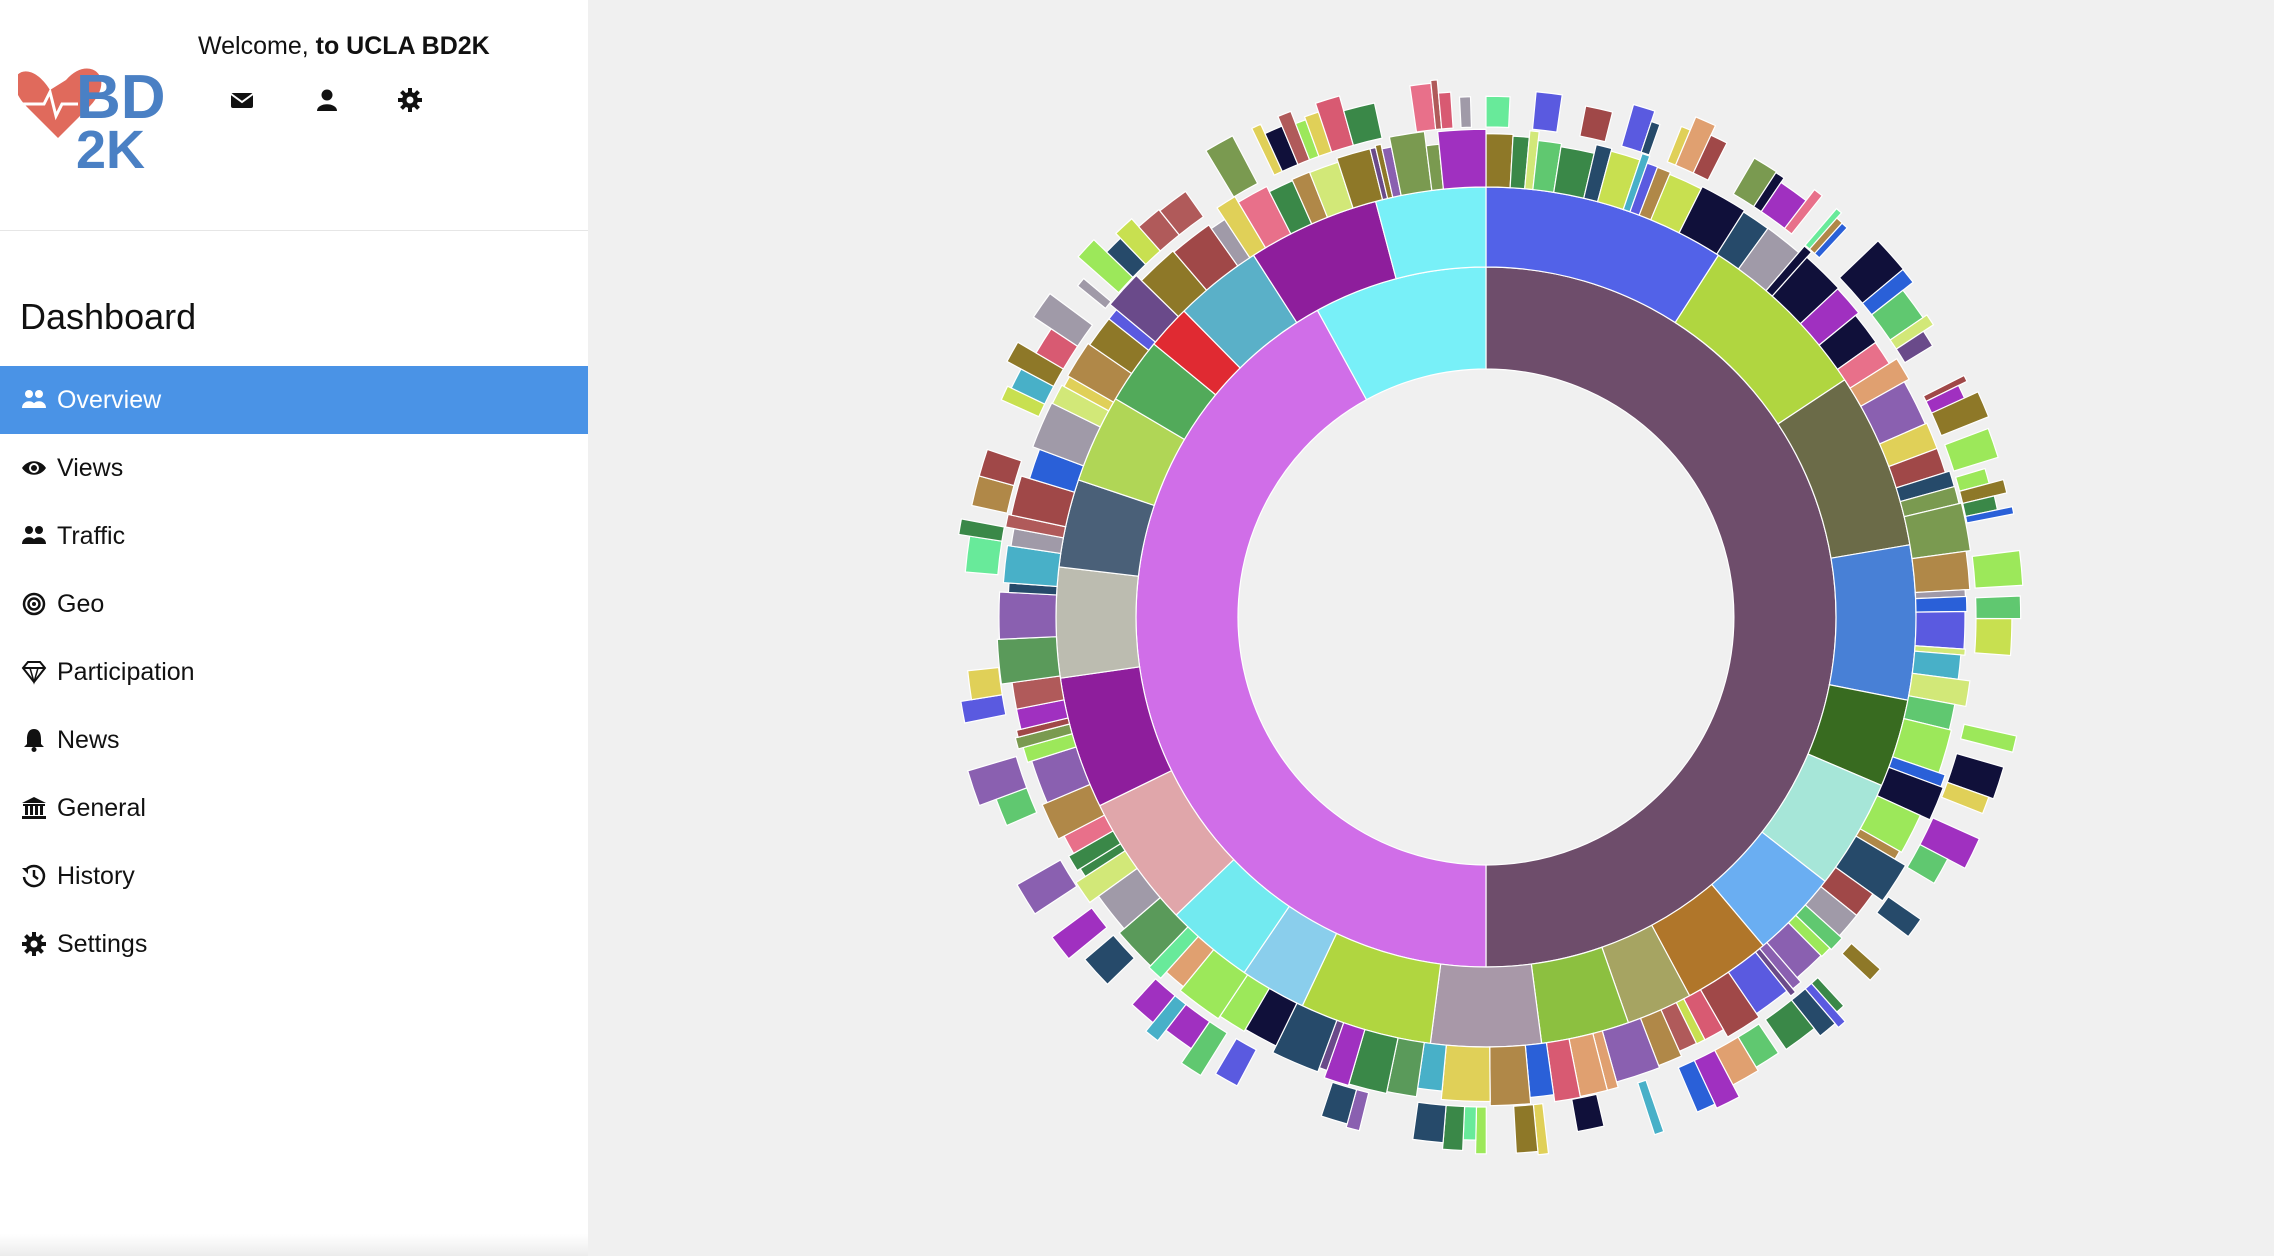 The height and width of the screenshot is (1256, 2274). I want to click on welcome-message: Welcome, to UCLA BD2K, so click(344, 46).